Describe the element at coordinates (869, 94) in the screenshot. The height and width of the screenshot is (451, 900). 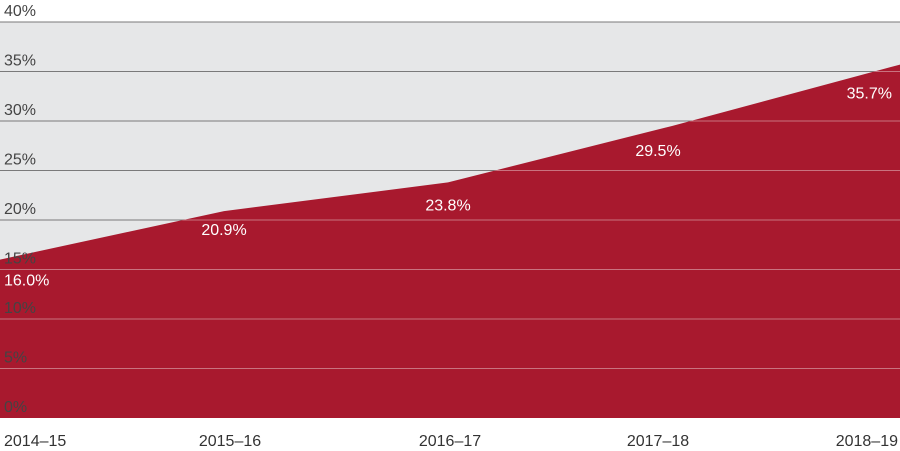
I see `data-label: 35.7%` at that location.